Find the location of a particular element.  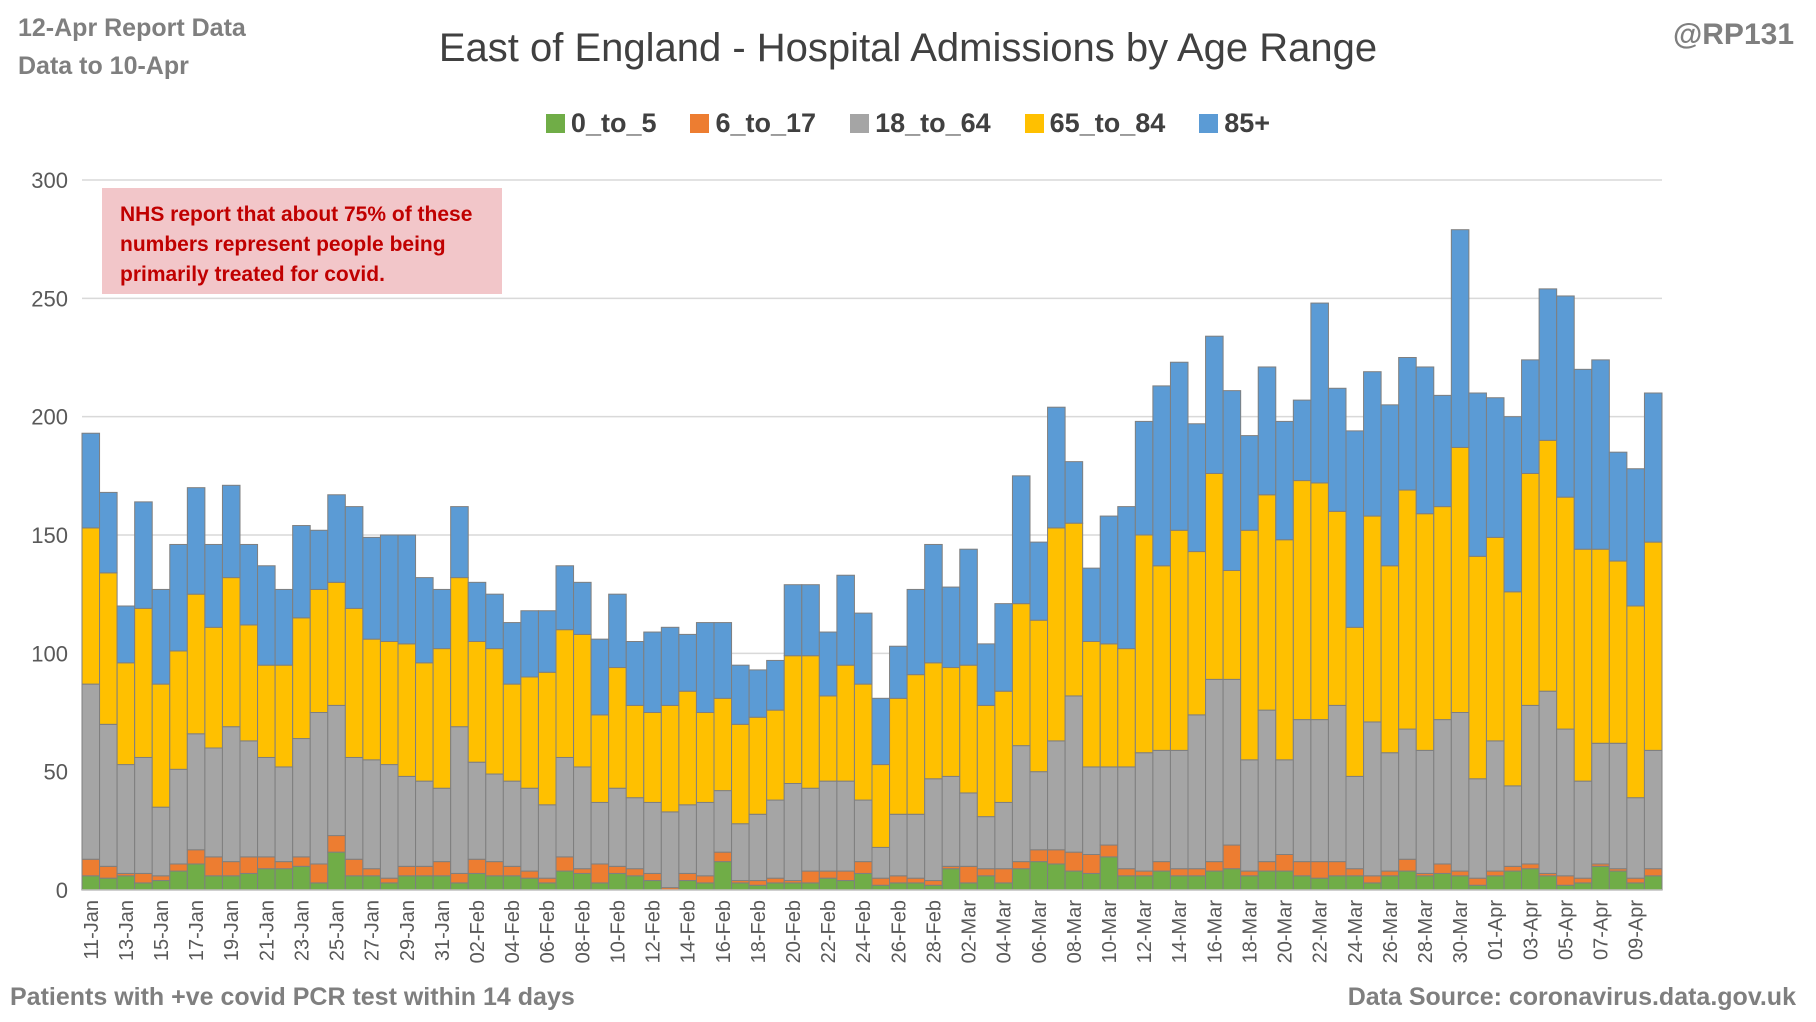

x-tick-label: 06-Feb is located at coordinates (548, 931).